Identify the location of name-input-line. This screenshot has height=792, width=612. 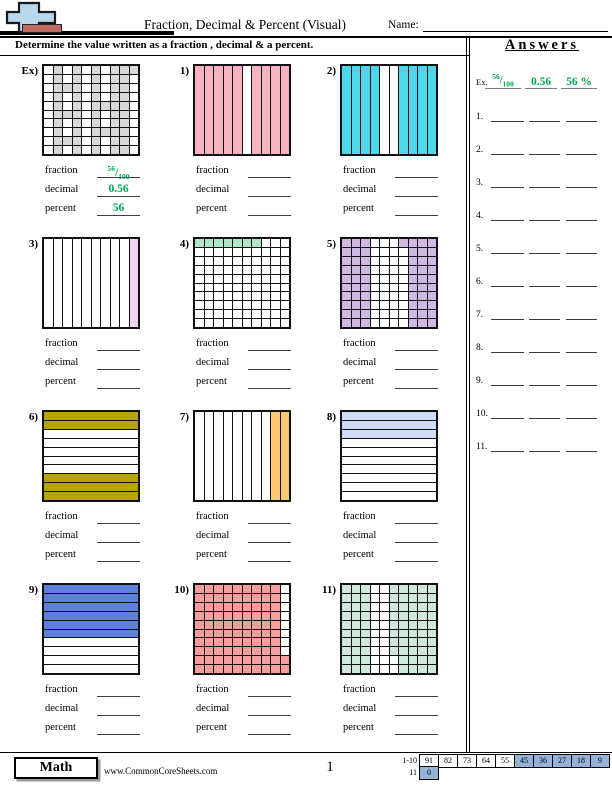
(515, 31).